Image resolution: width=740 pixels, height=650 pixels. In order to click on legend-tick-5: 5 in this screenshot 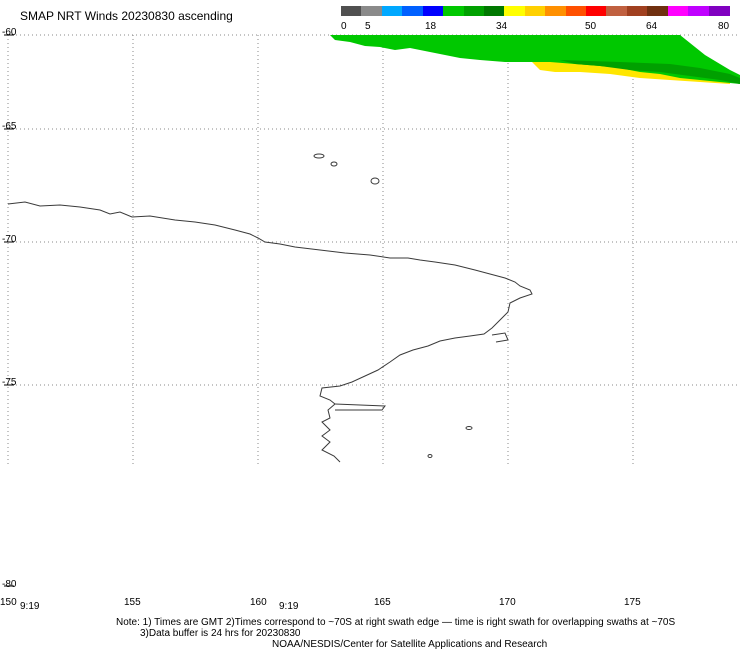, I will do `click(368, 26)`.